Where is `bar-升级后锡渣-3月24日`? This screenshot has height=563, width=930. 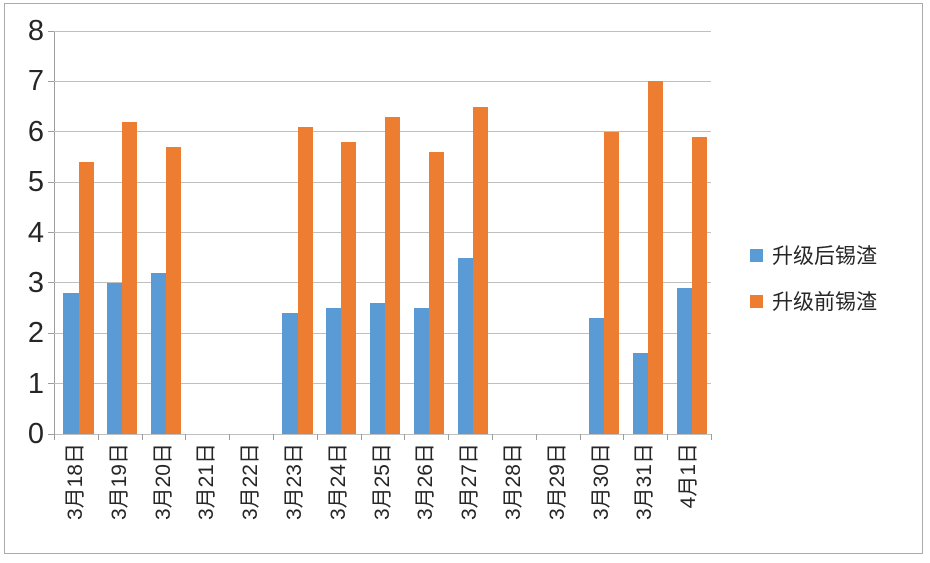
bar-升级后锡渣-3月24日 is located at coordinates (334, 371).